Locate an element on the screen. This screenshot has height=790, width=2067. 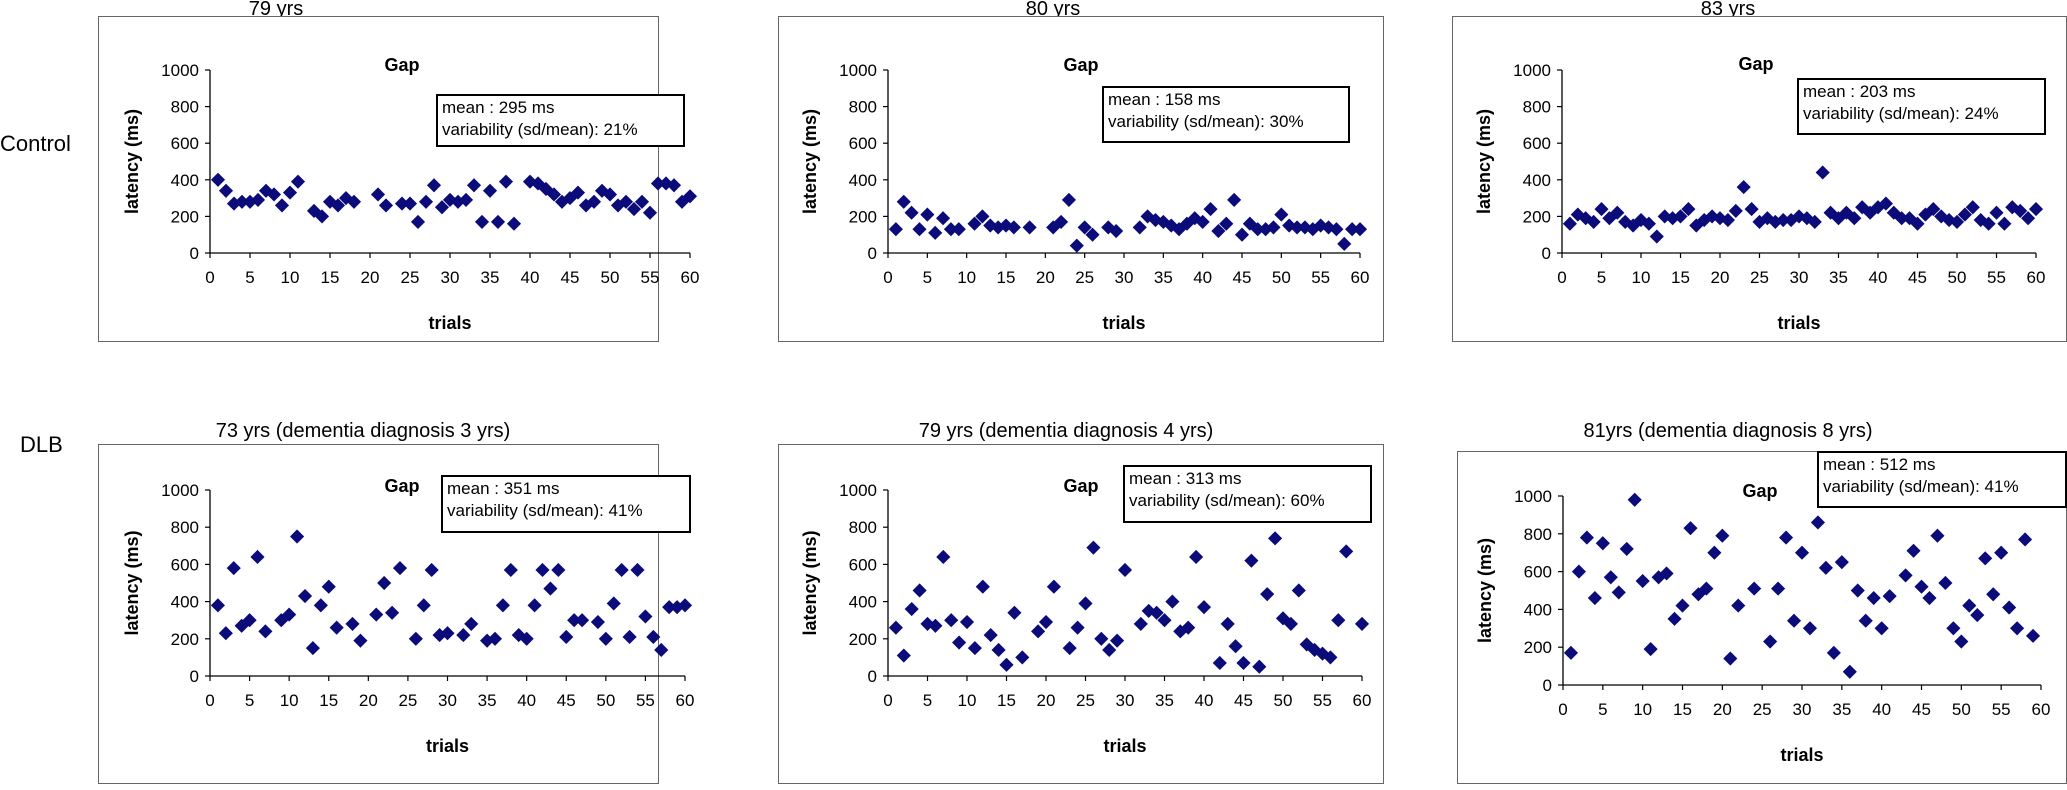
y-tick-label: 600 is located at coordinates (863, 564).